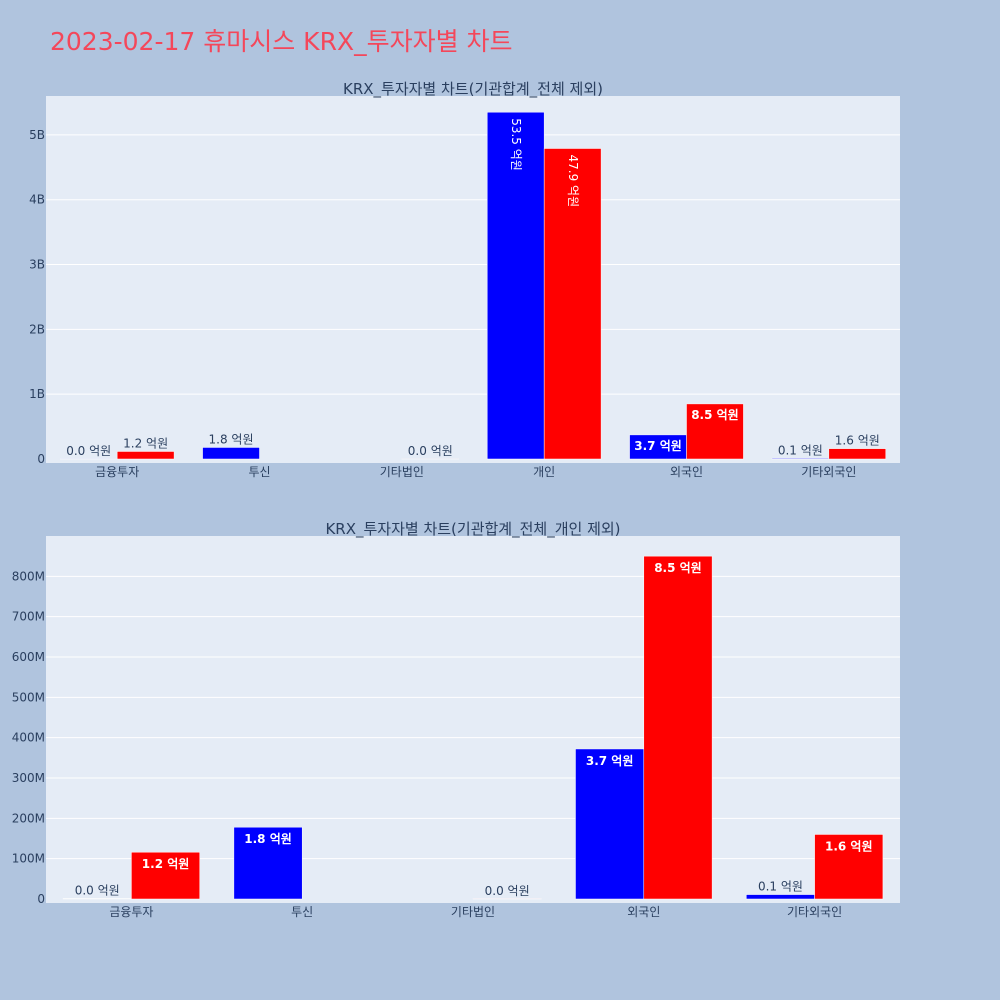  I want to click on page-title: 2023-02-17 휴마시스 KRX_투자자별 차트, so click(281, 41).